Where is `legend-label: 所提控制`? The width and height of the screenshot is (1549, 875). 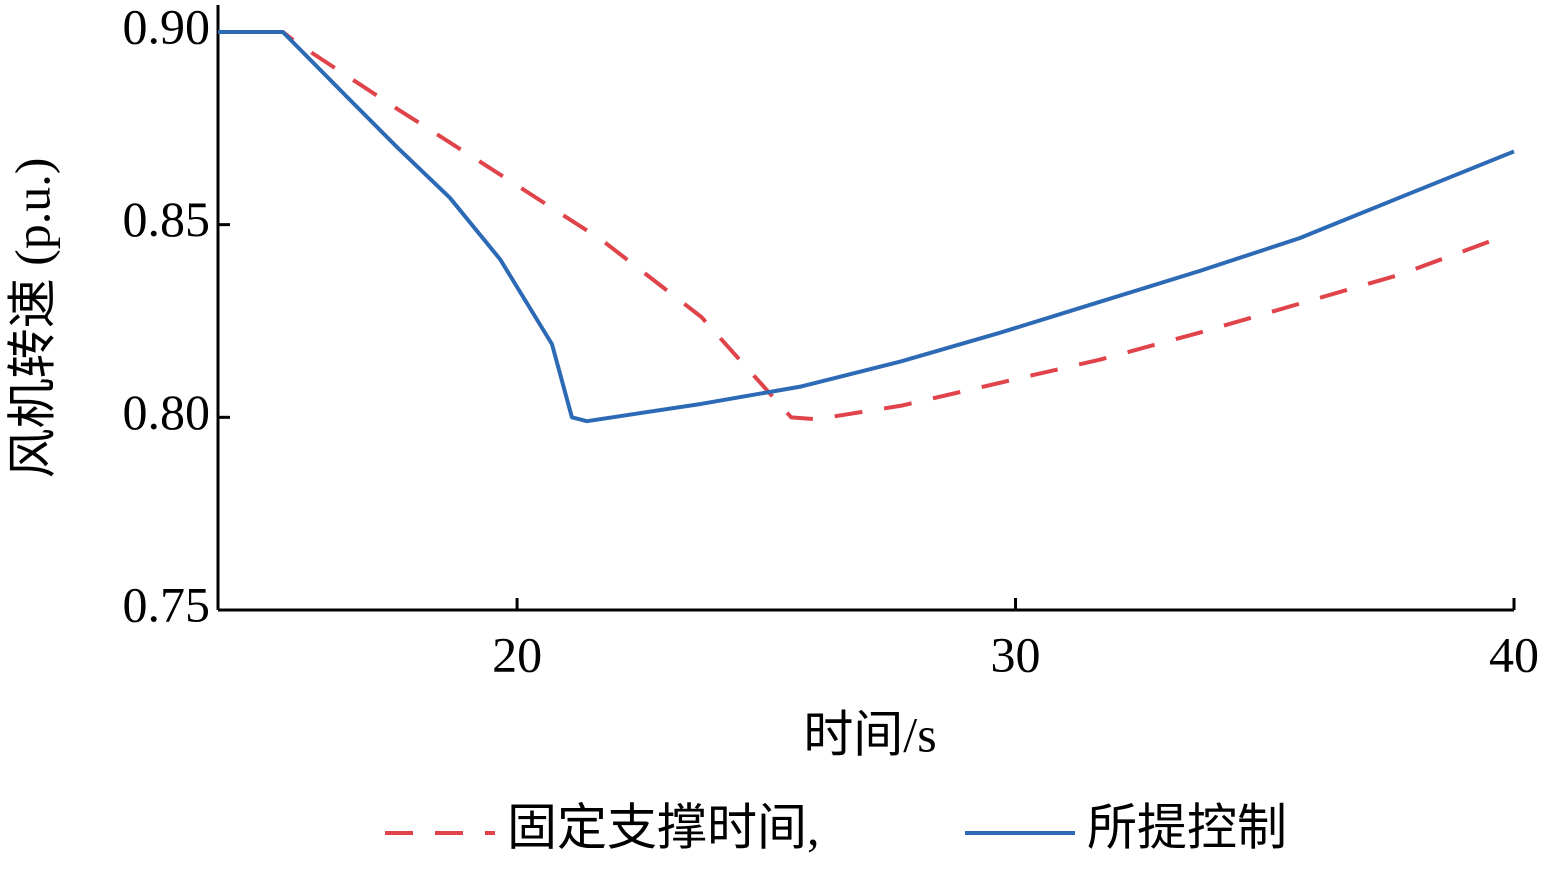
legend-label: 所提控制 is located at coordinates (1187, 827).